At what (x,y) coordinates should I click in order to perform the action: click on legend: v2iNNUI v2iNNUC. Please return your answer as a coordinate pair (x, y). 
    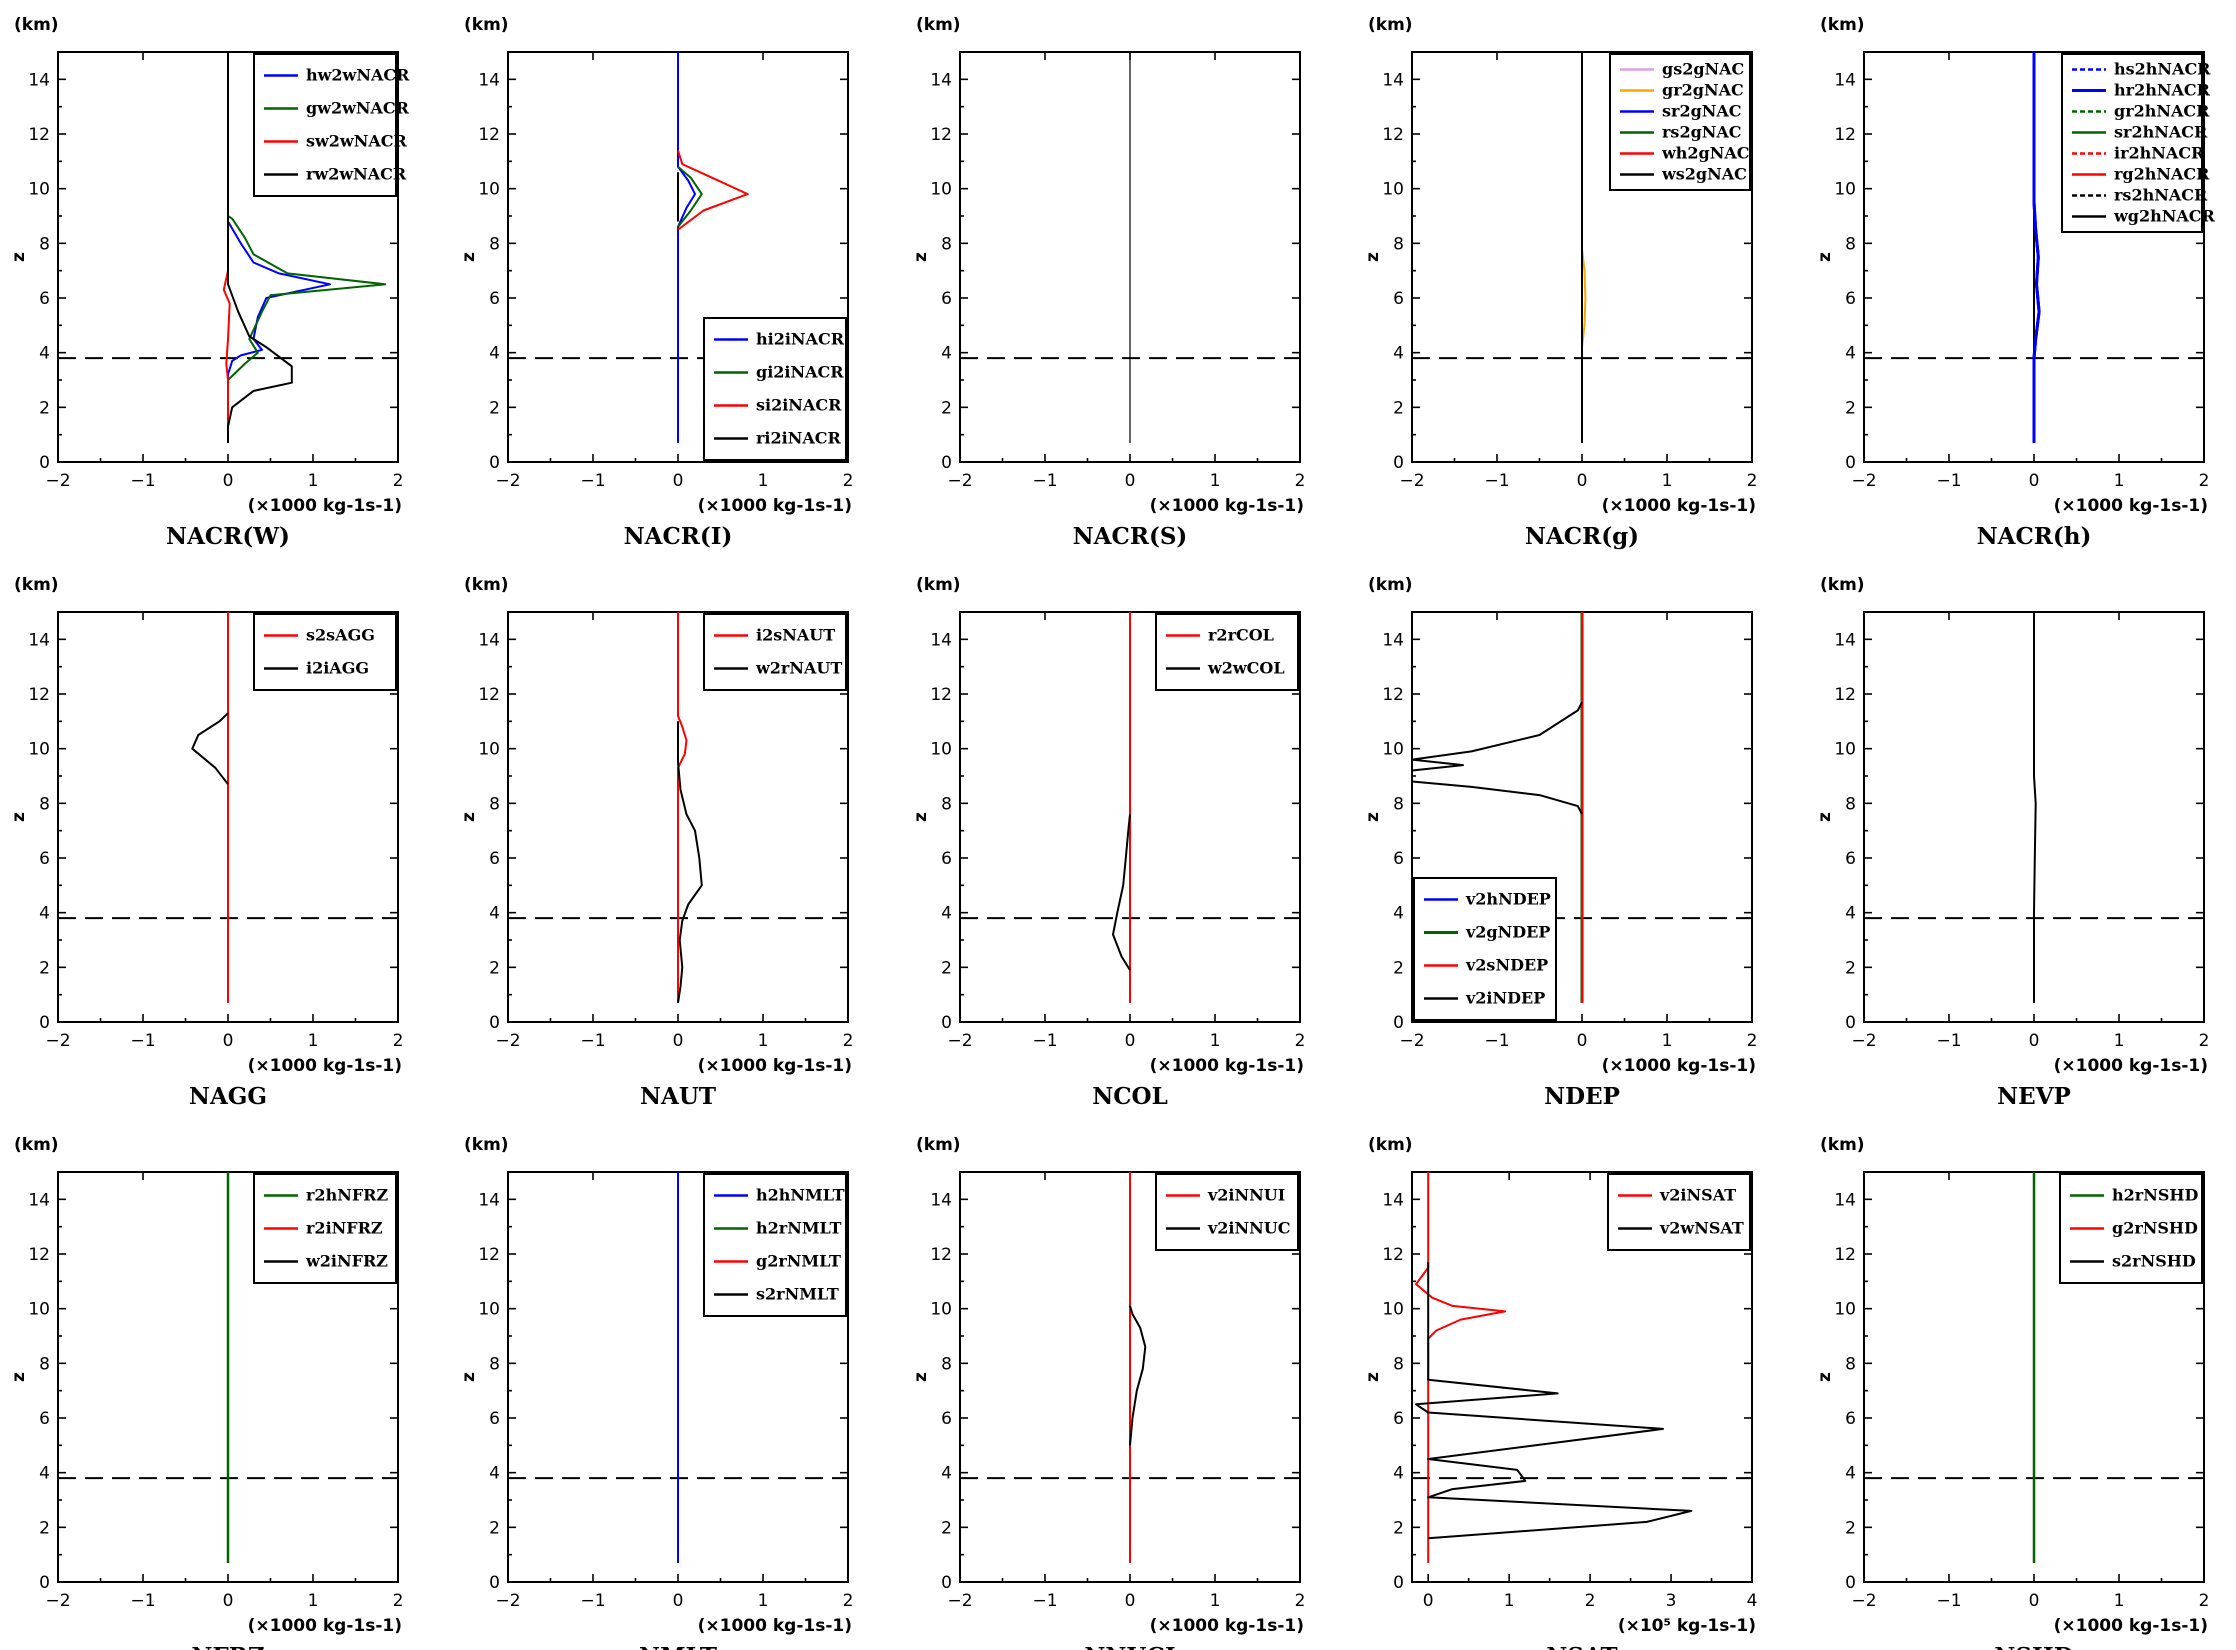
    Looking at the image, I should click on (1227, 1212).